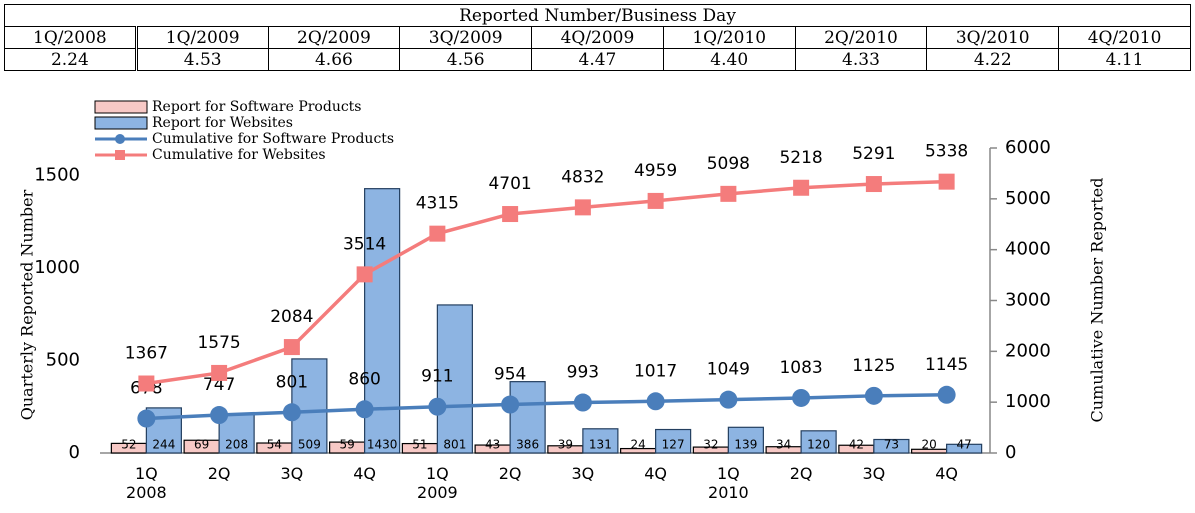 The height and width of the screenshot is (513, 1195). What do you see at coordinates (63, 360) in the screenshot?
I see `y-tick-label: 500` at bounding box center [63, 360].